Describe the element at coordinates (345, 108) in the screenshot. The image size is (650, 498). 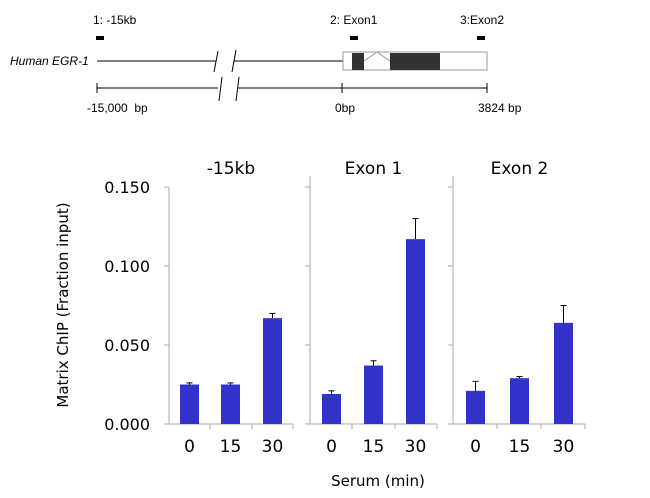
I see `scale-label-zero: 0bp` at that location.